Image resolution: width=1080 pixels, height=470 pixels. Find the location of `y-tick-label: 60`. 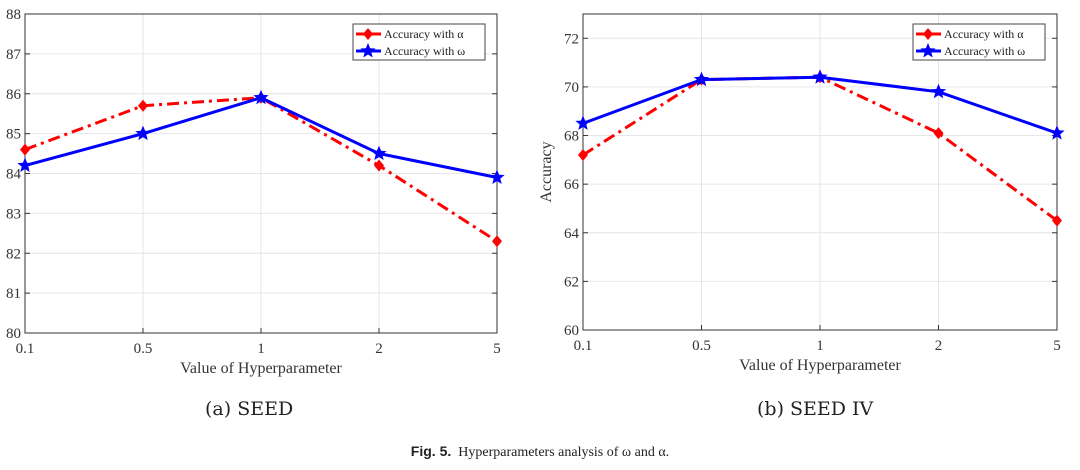

y-tick-label: 60 is located at coordinates (571, 331).